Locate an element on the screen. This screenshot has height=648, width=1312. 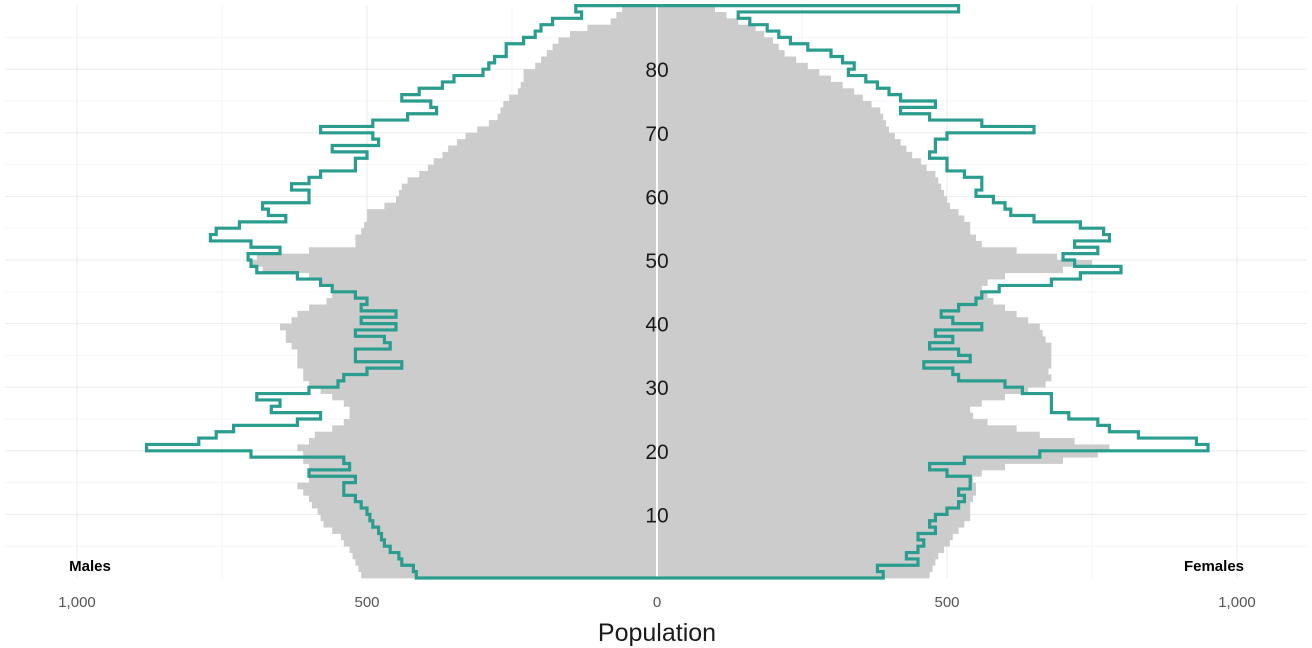
age-tick-labels: 10 20 30 40 50 60 70 80 is located at coordinates (656, 293).